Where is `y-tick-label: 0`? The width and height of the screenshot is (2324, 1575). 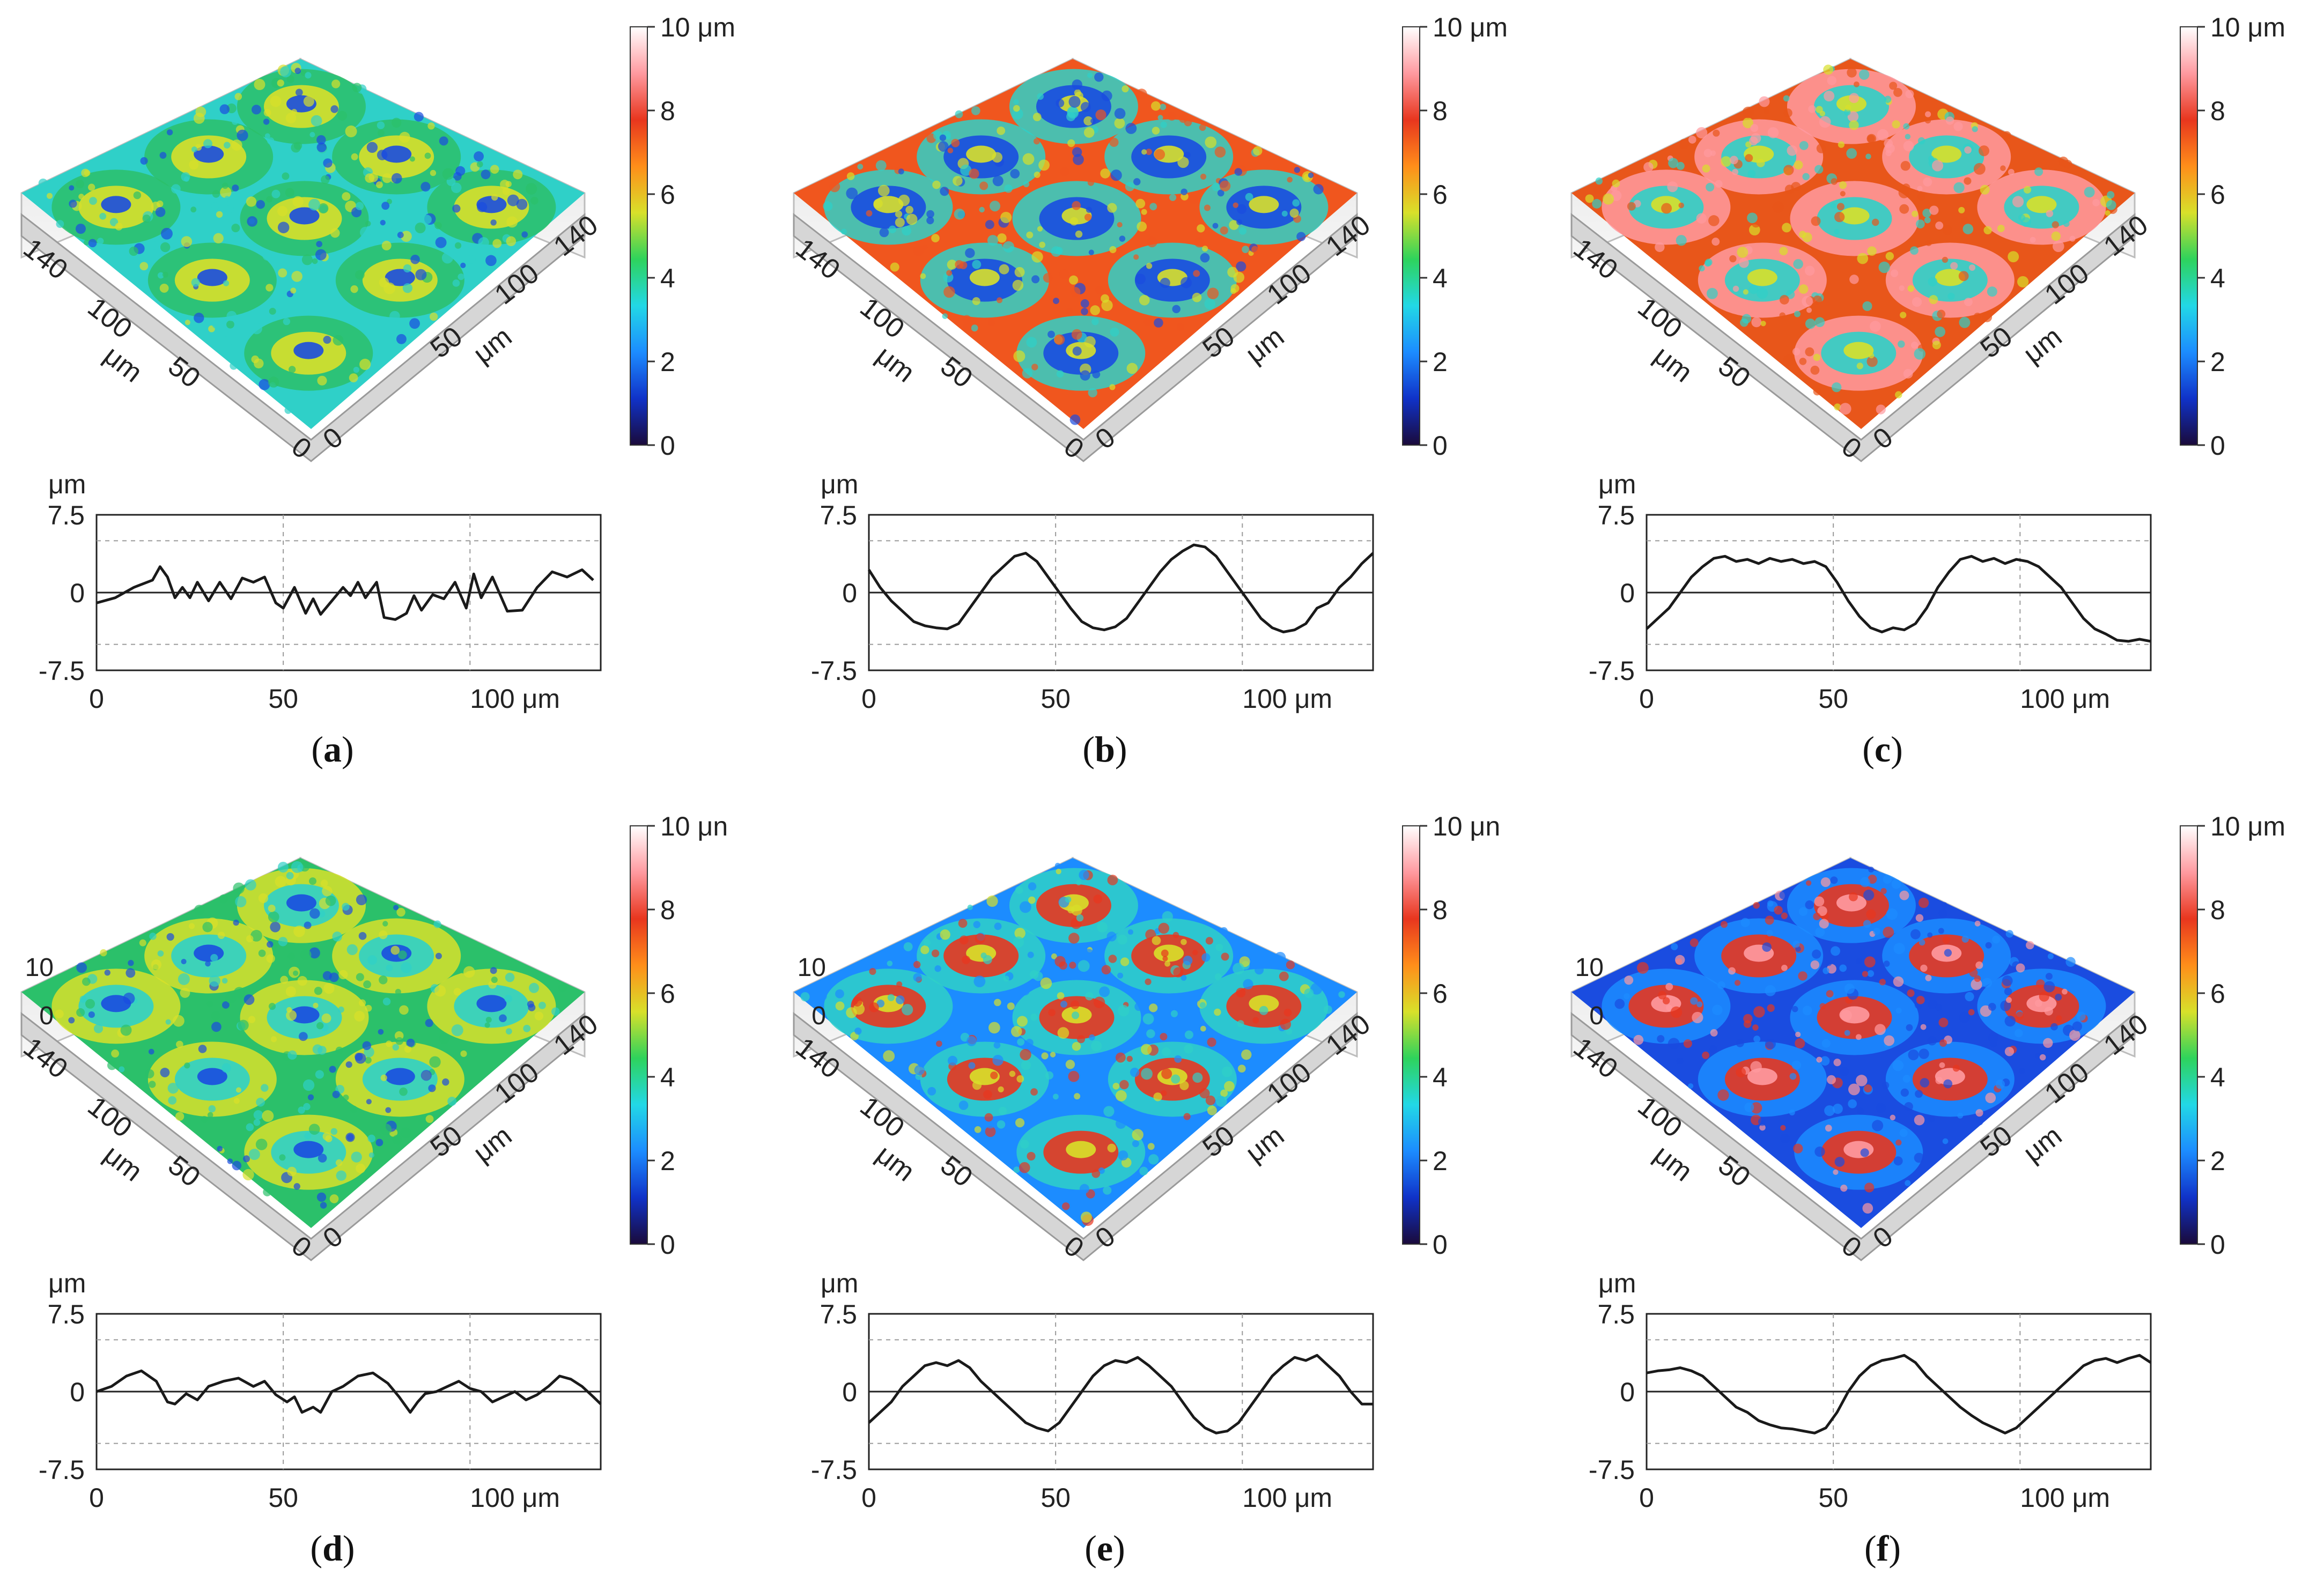 y-tick-label: 0 is located at coordinates (1627, 593).